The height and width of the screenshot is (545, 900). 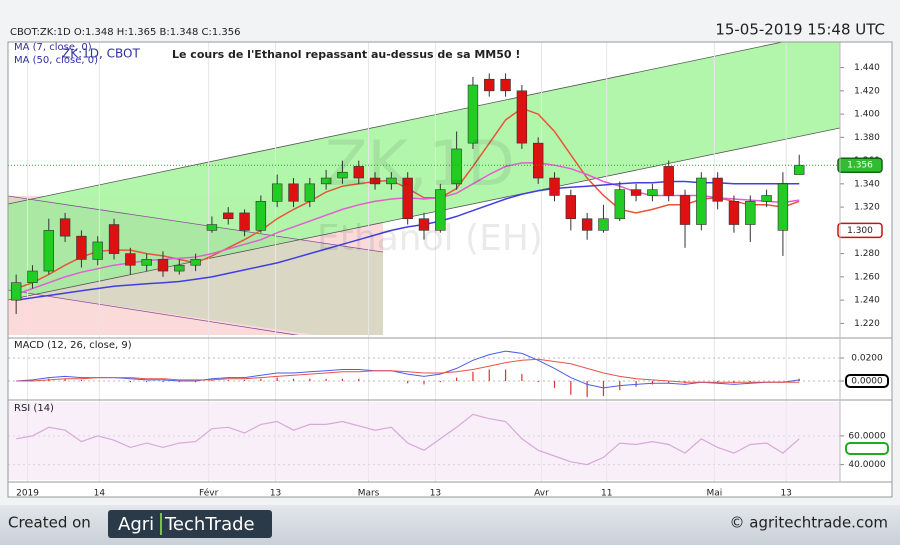 I want to click on y-tick-label: 0.0200, so click(x=867, y=359).